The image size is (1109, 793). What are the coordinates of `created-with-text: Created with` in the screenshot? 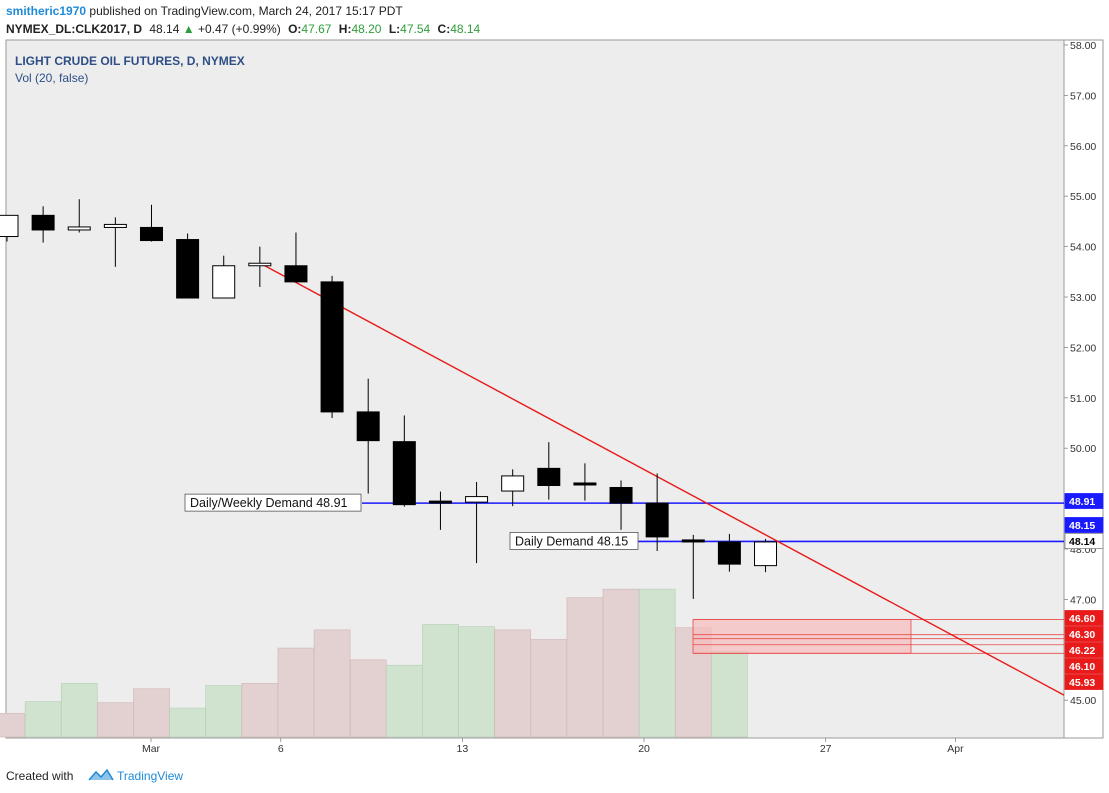 It's located at (40, 776).